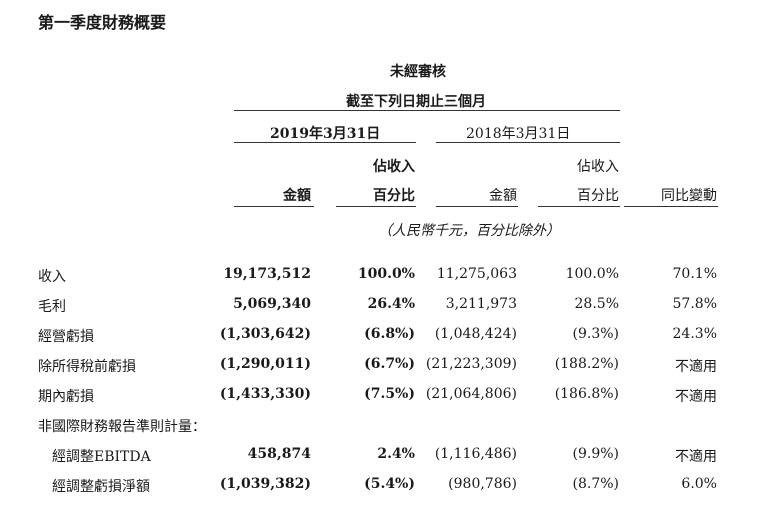 The image size is (762, 509). I want to click on pct-2019: (6.7%), so click(389, 364).